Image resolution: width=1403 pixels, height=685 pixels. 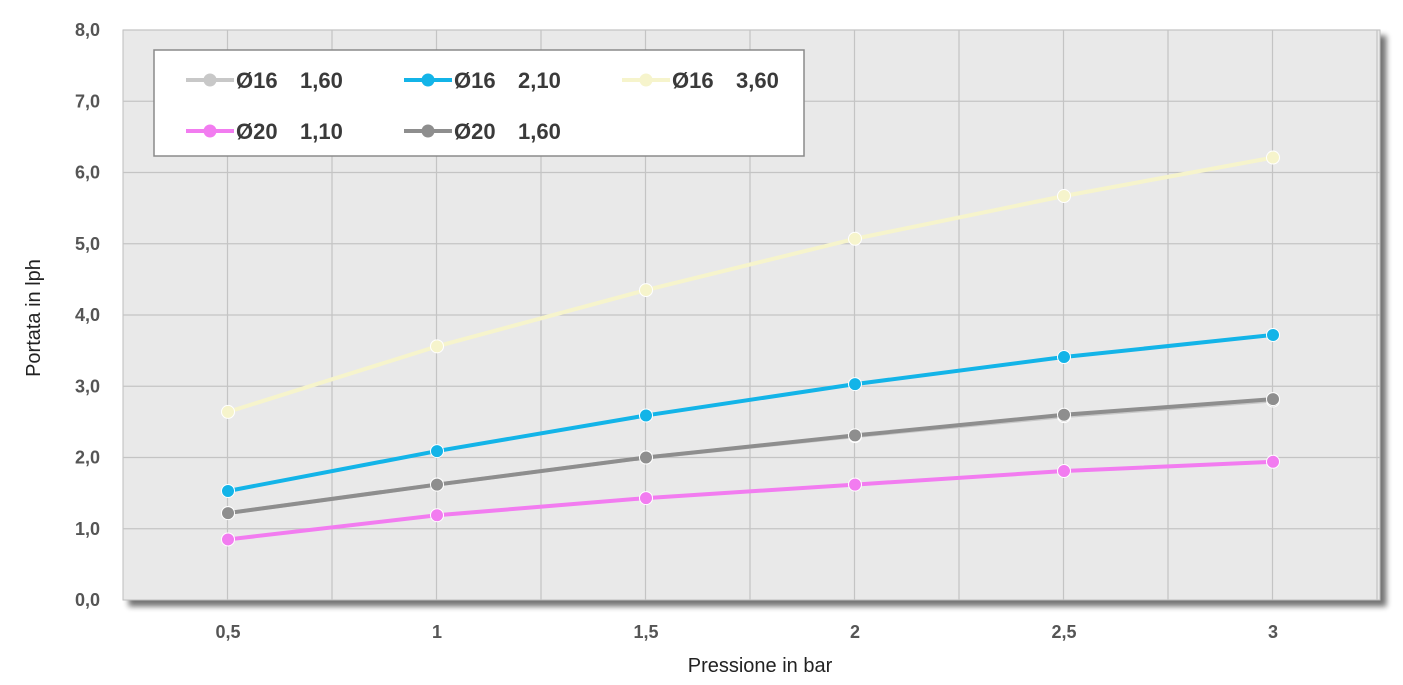 I want to click on legend-entry: Ø16 2,10, so click(x=482, y=80).